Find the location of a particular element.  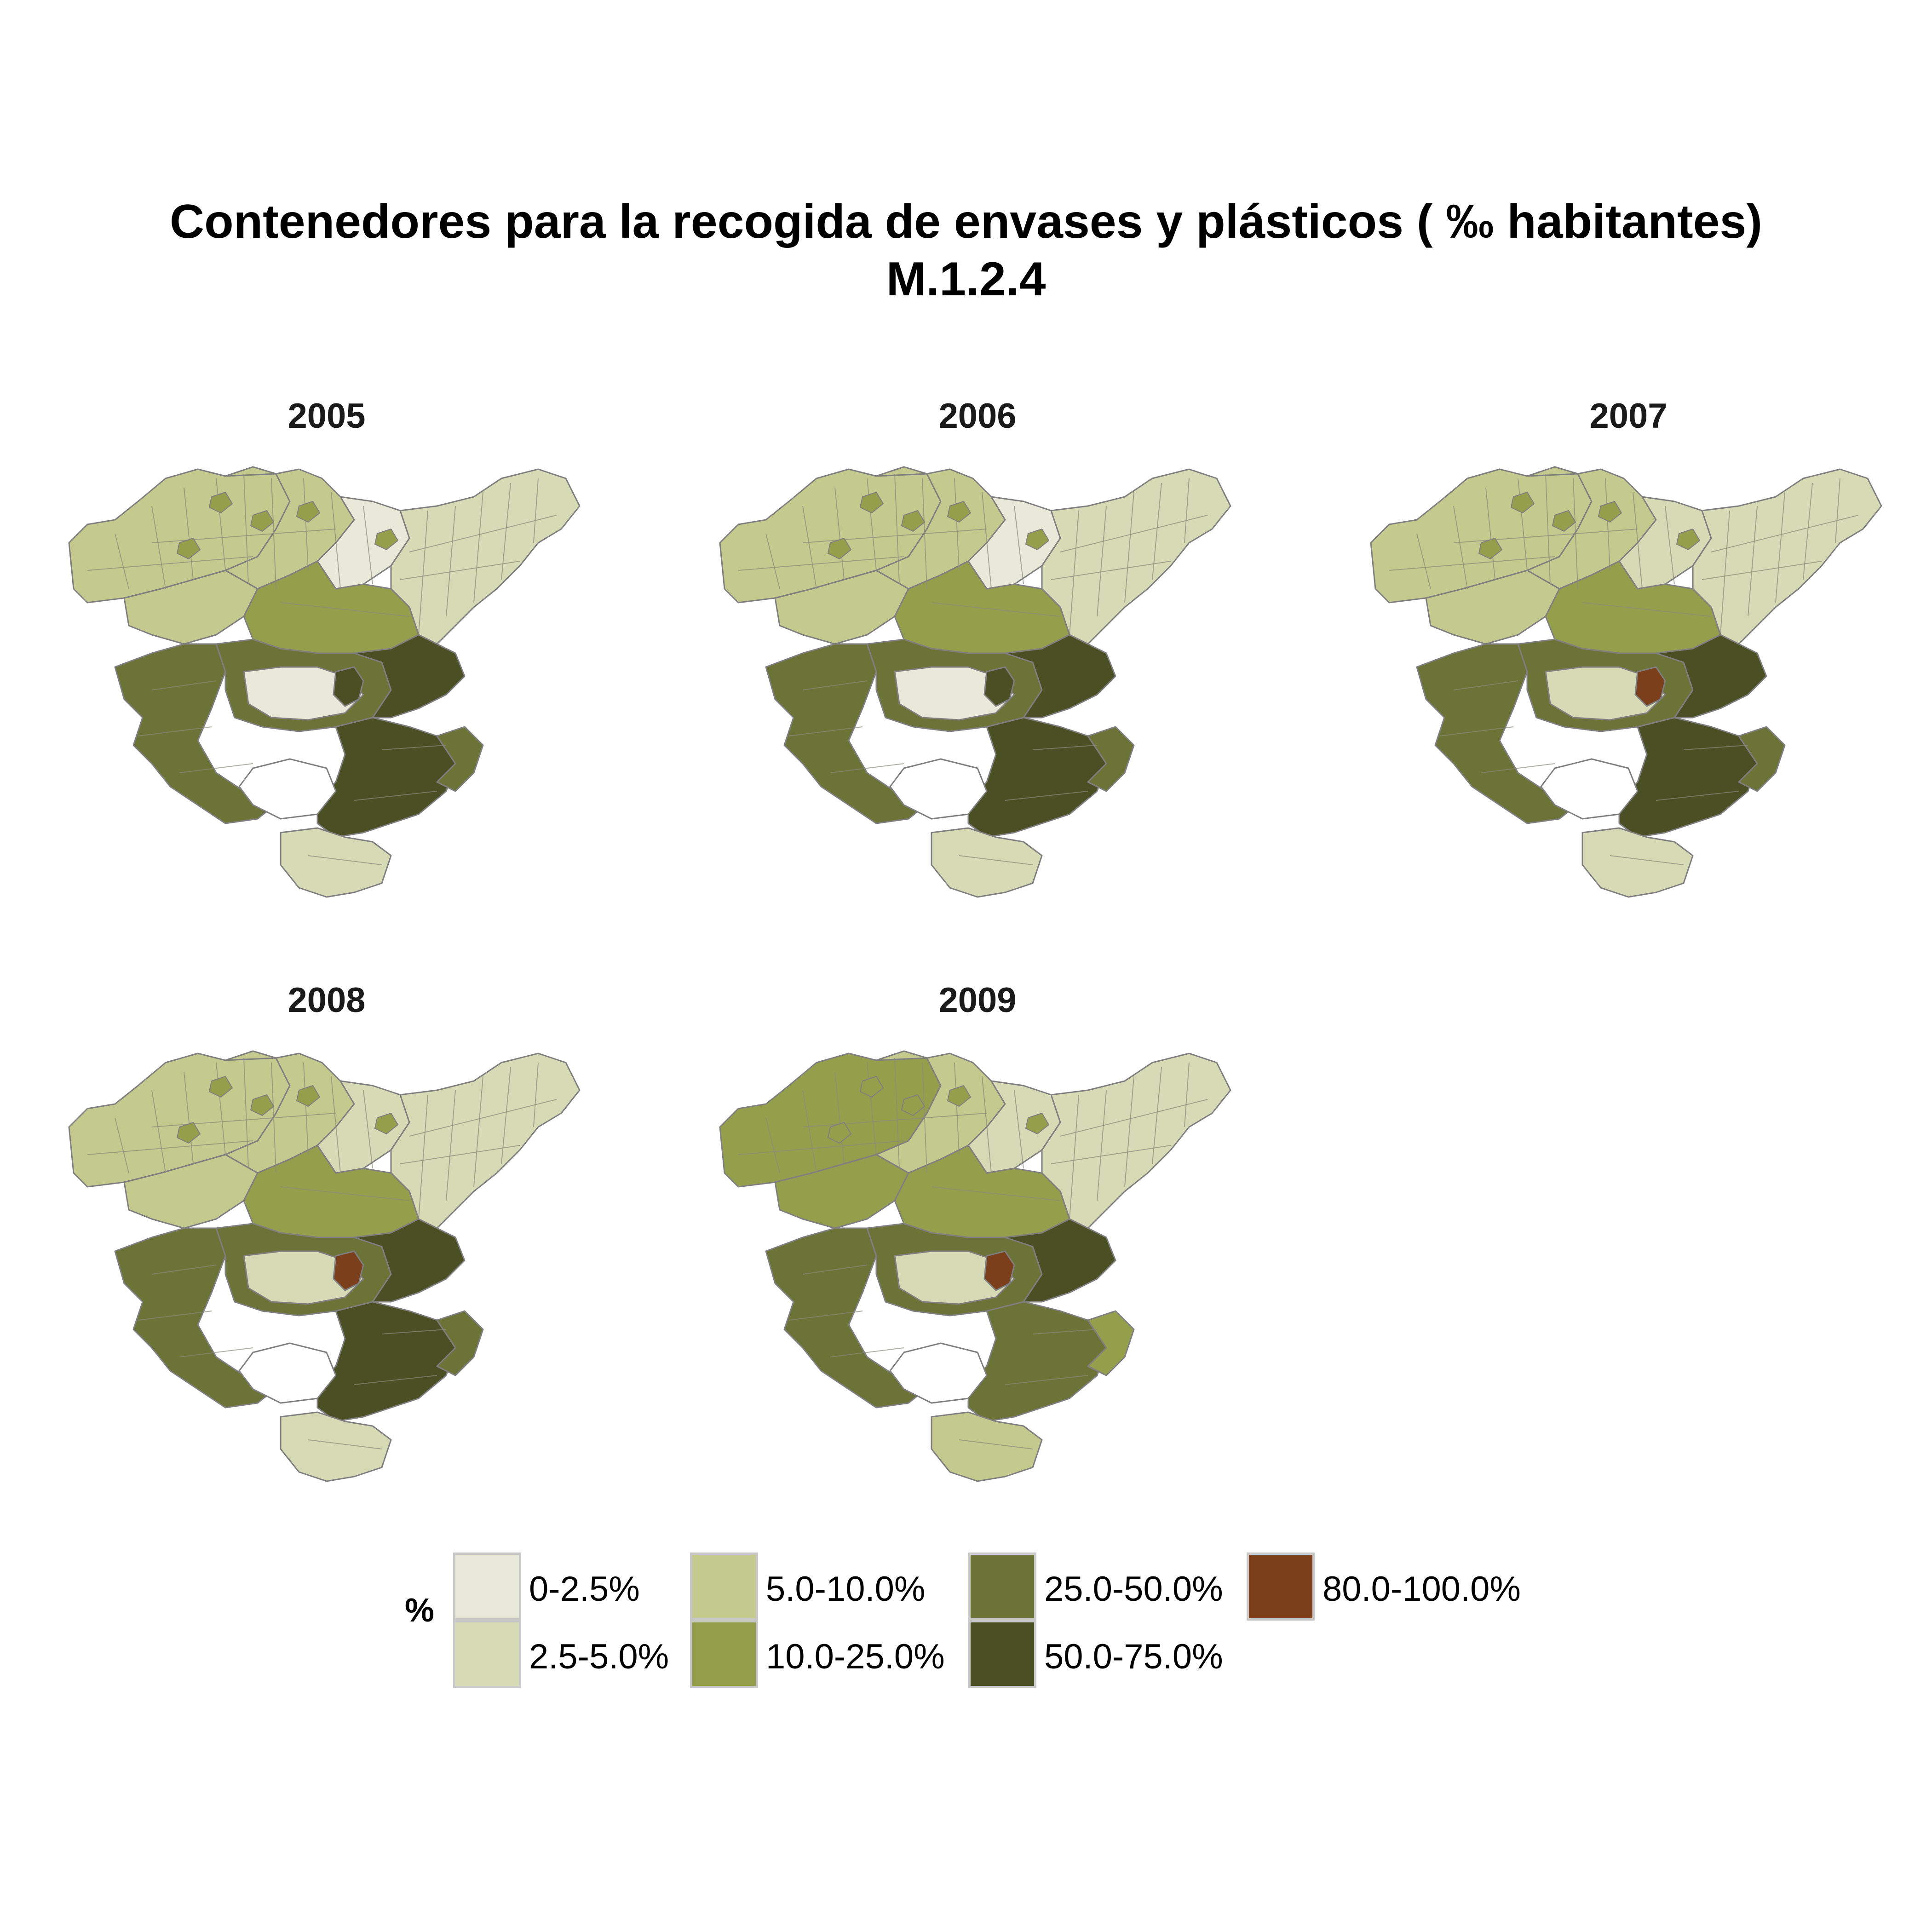

map-panel-2008: 2008 is located at coordinates (327, 1258).